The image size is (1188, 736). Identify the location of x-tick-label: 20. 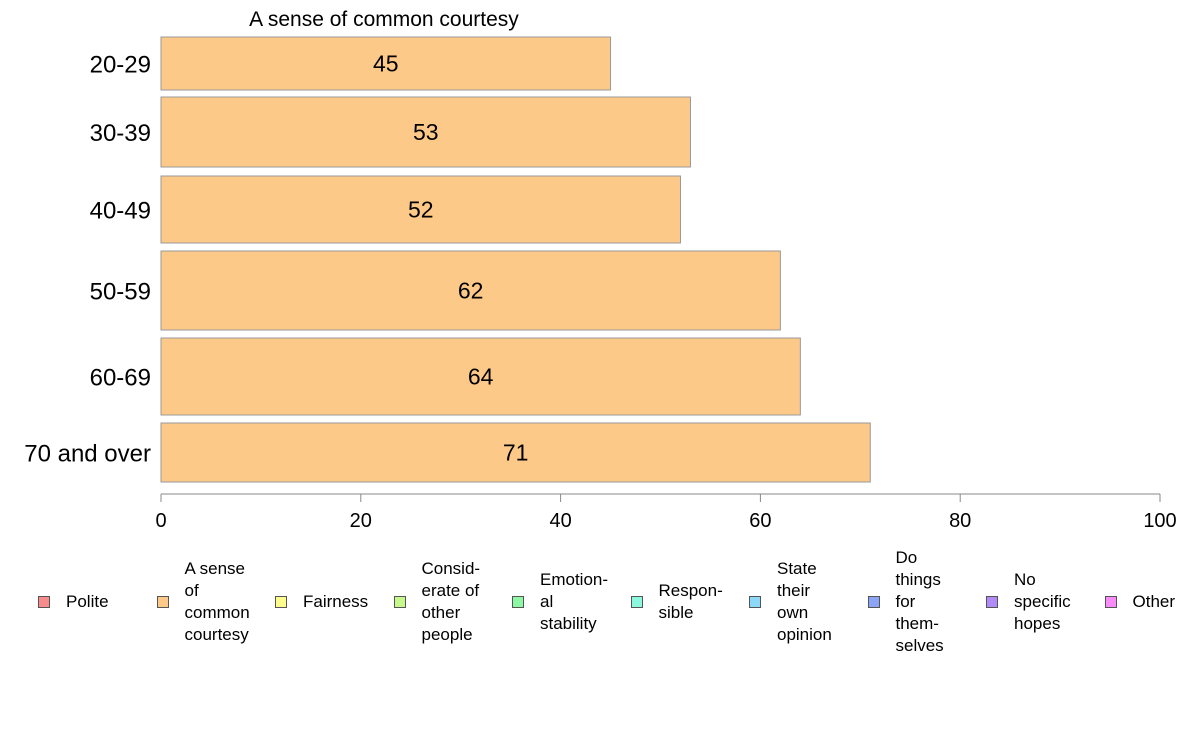
(361, 521).